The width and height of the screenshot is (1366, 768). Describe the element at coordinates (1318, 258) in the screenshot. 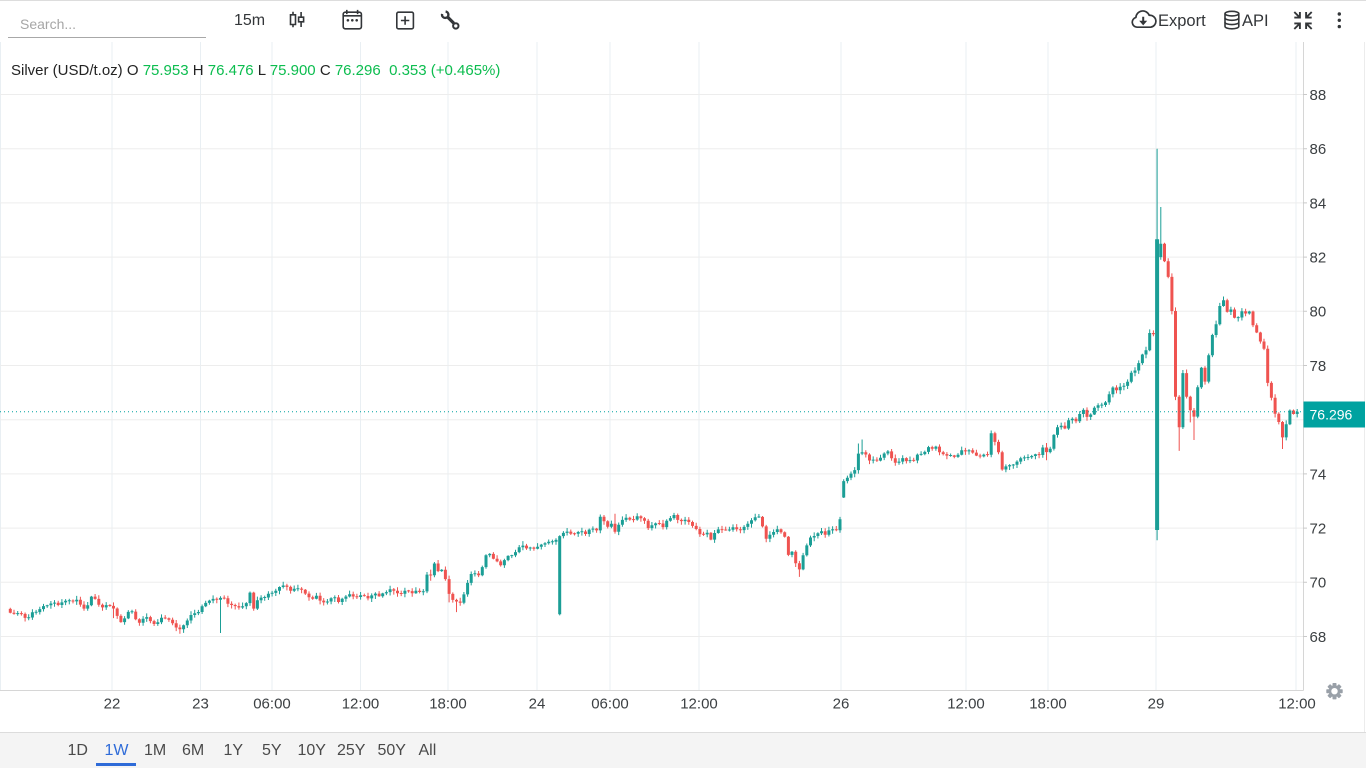

I see `svg-text: 82` at that location.